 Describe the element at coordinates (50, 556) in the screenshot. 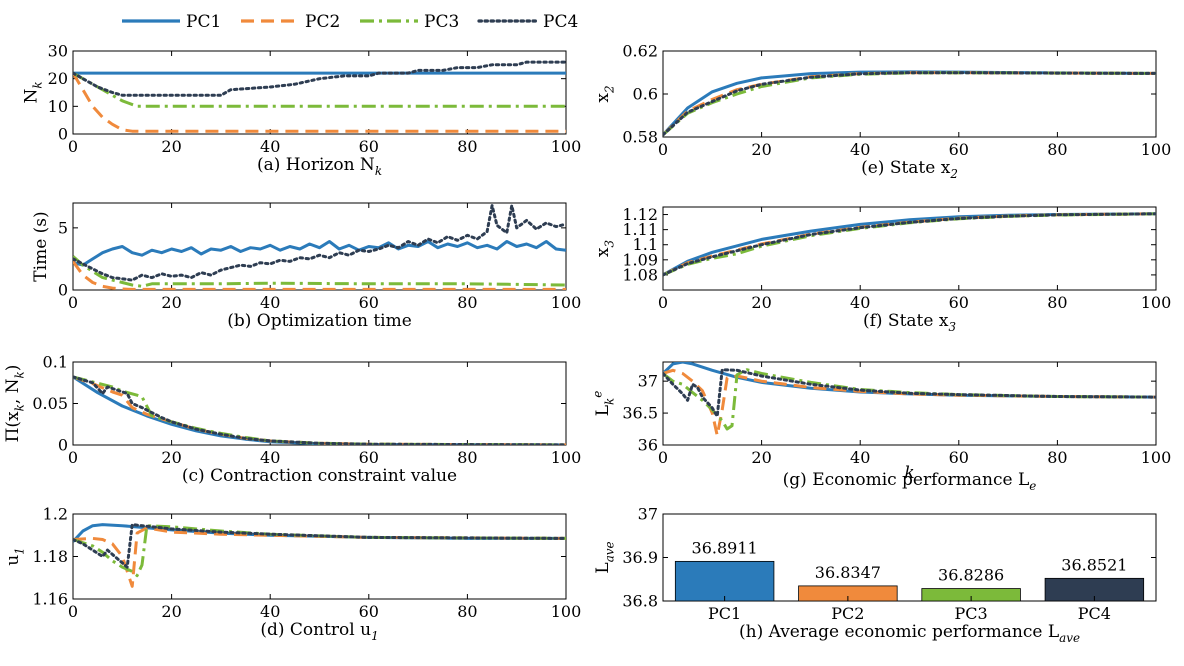

I see `y-tick-label: 1.18` at that location.